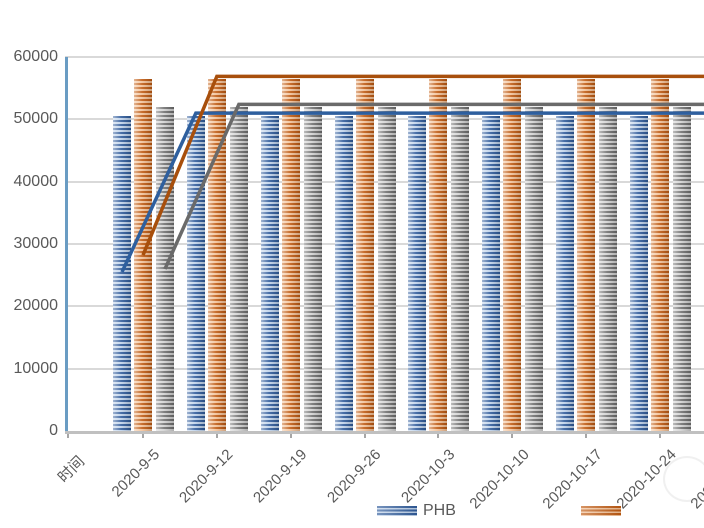 The image size is (704, 528). I want to click on watermark-circle, so click(683, 479).